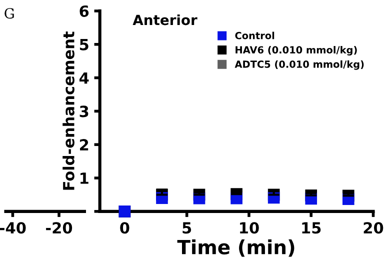 The image size is (384, 261). Describe the element at coordinates (165, 20) in the screenshot. I see `chart-title: Anterior` at that location.